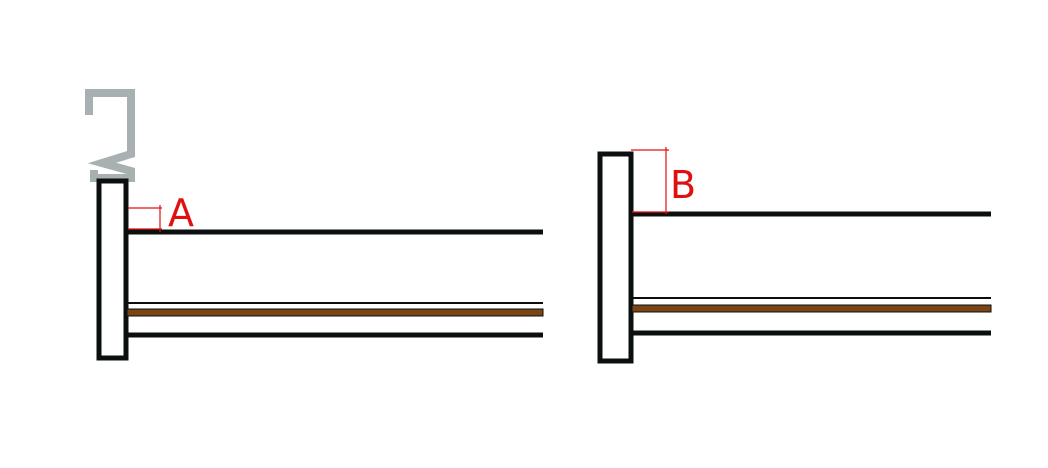 The image size is (1048, 468). I want to click on mounting-clip, so click(110, 135).